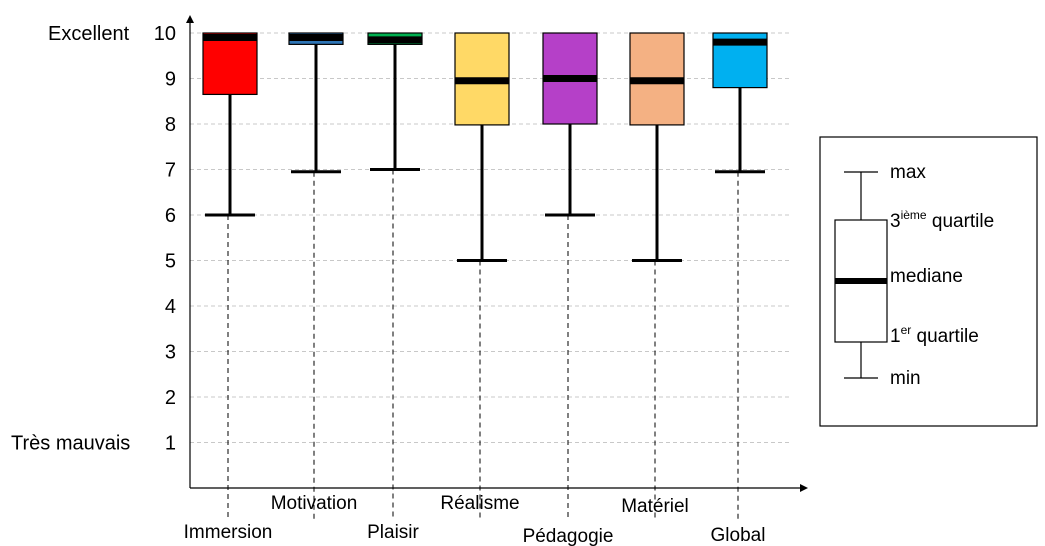  What do you see at coordinates (479, 503) in the screenshot?
I see `x-label-réalisme: Réalisme` at bounding box center [479, 503].